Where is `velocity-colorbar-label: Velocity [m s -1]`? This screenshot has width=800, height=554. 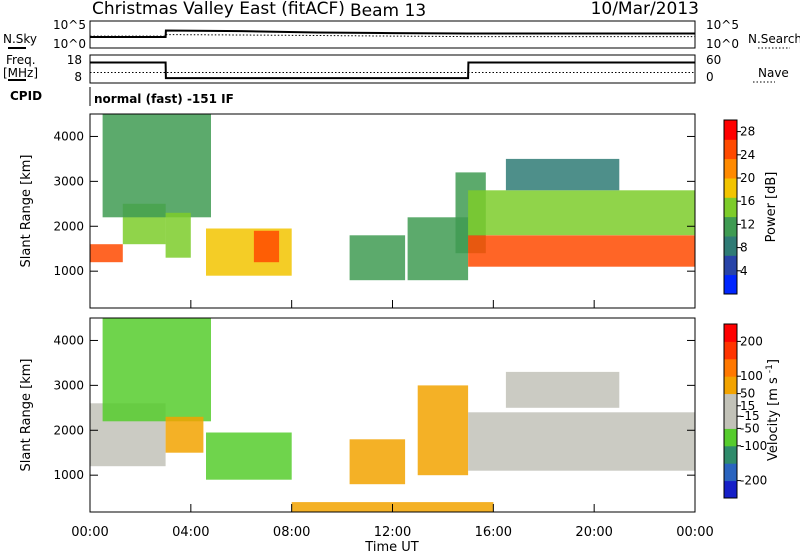
velocity-colorbar-label: Velocity [m s -1] is located at coordinates (773, 410).